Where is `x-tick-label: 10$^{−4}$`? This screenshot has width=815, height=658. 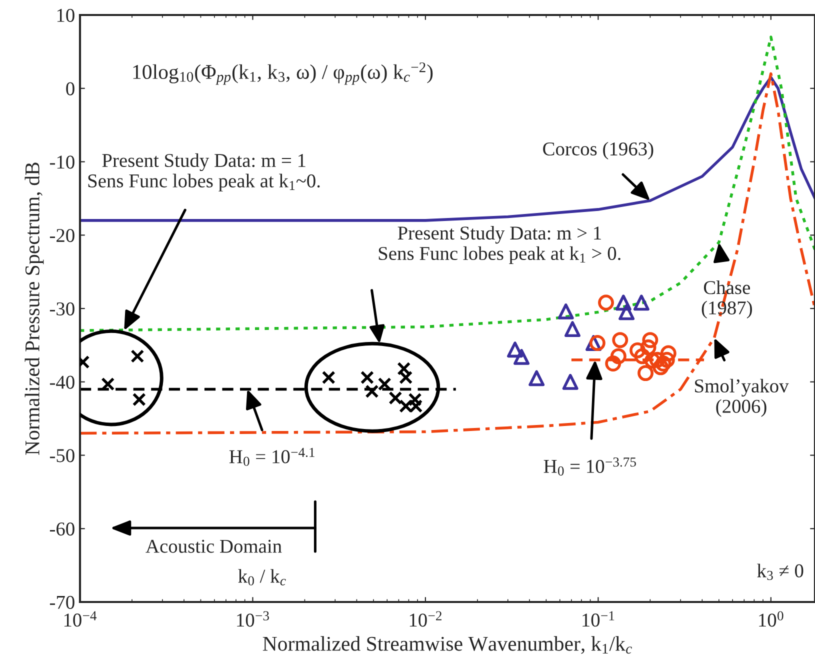 x-tick-label: 10$^{−4}$ is located at coordinates (80, 619).